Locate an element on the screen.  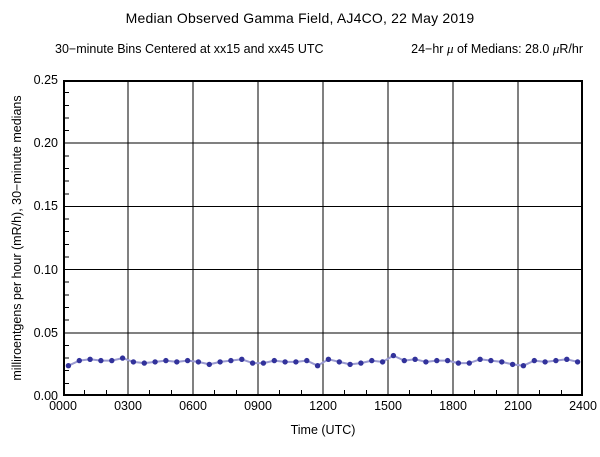
y-tick-label: 0.15 is located at coordinates (45, 206).